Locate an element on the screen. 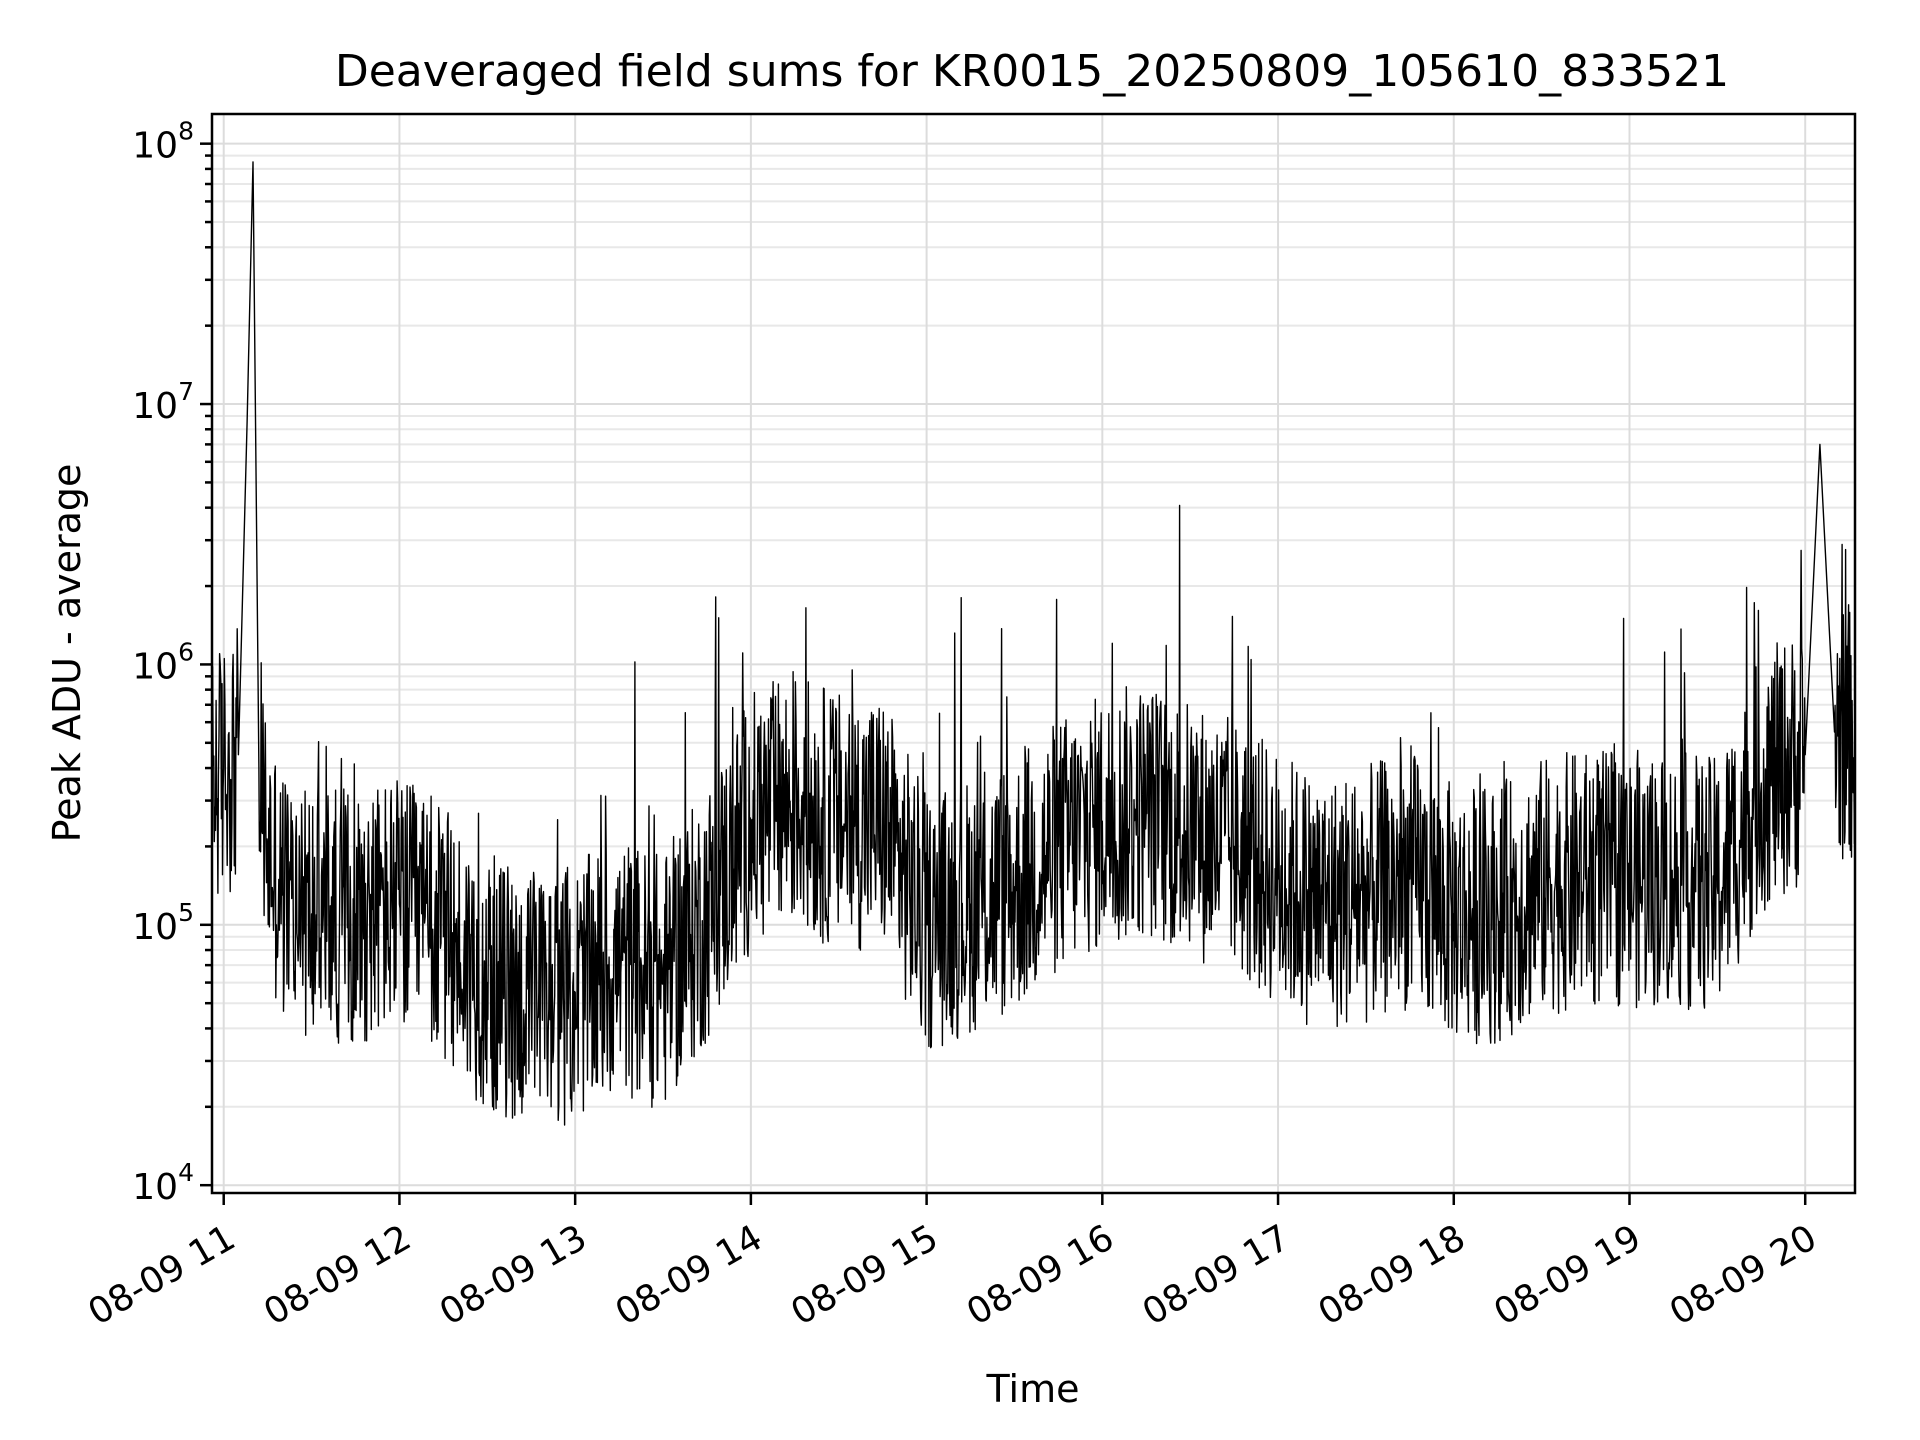  y-tick-label-exponent: 8 is located at coordinates (186, 131).